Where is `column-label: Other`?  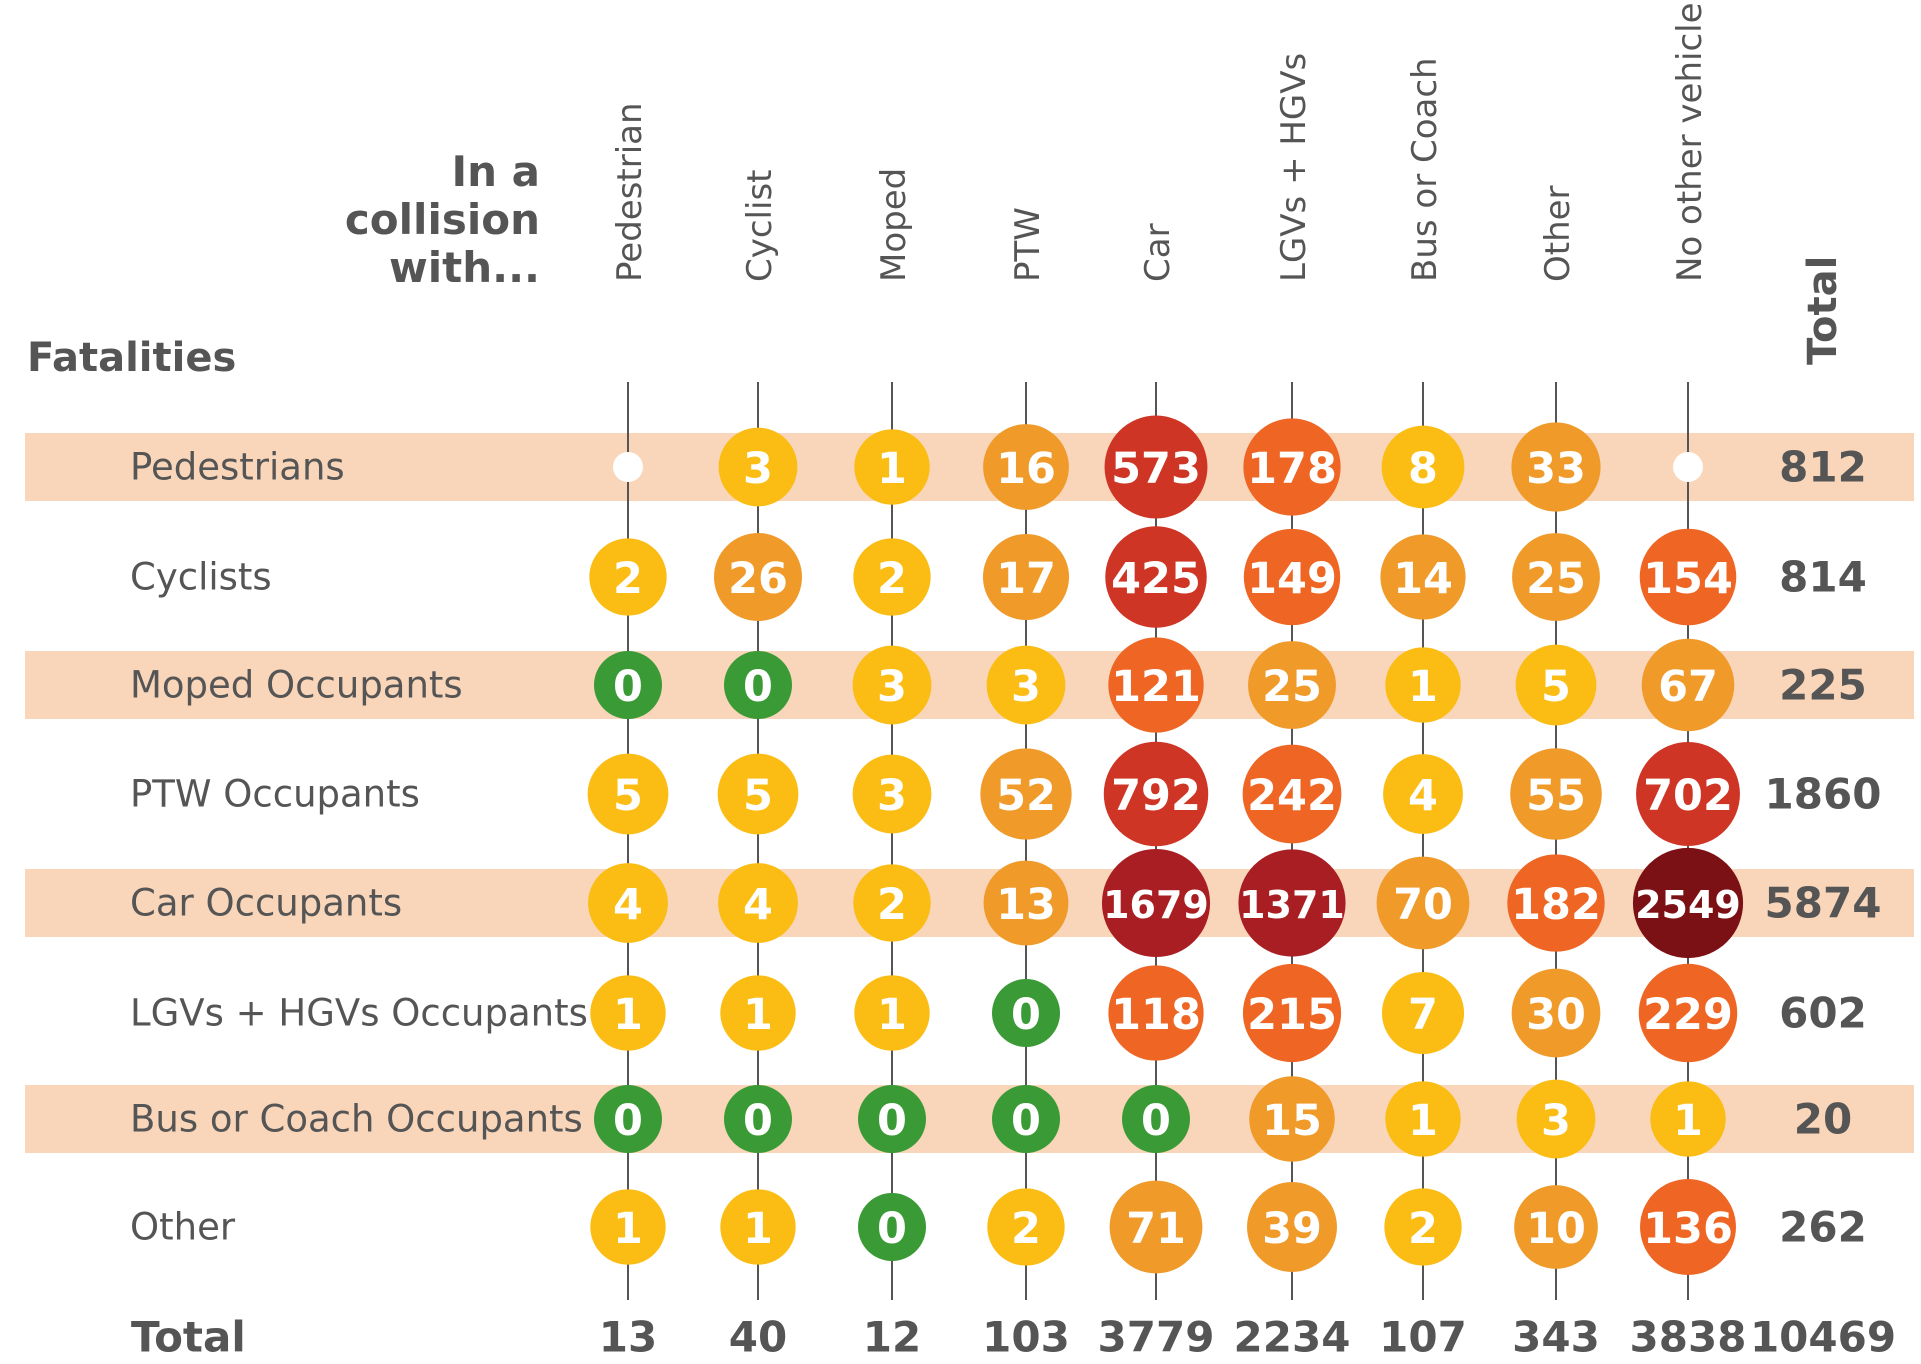
column-label: Other is located at coordinates (1558, 233).